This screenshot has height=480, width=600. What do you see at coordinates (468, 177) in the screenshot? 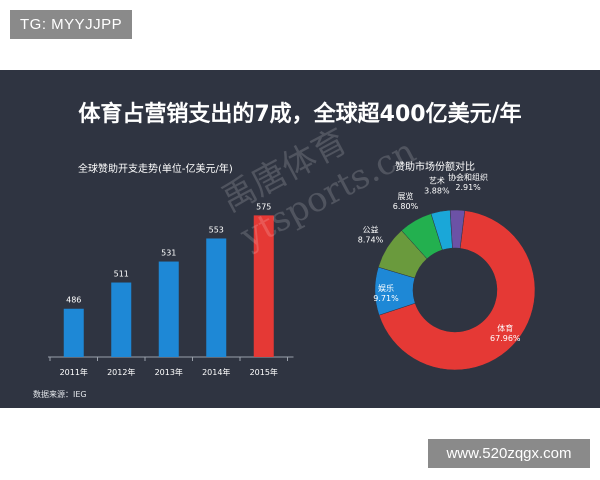
I see `donut-slice-name: 协会和组织` at bounding box center [468, 177].